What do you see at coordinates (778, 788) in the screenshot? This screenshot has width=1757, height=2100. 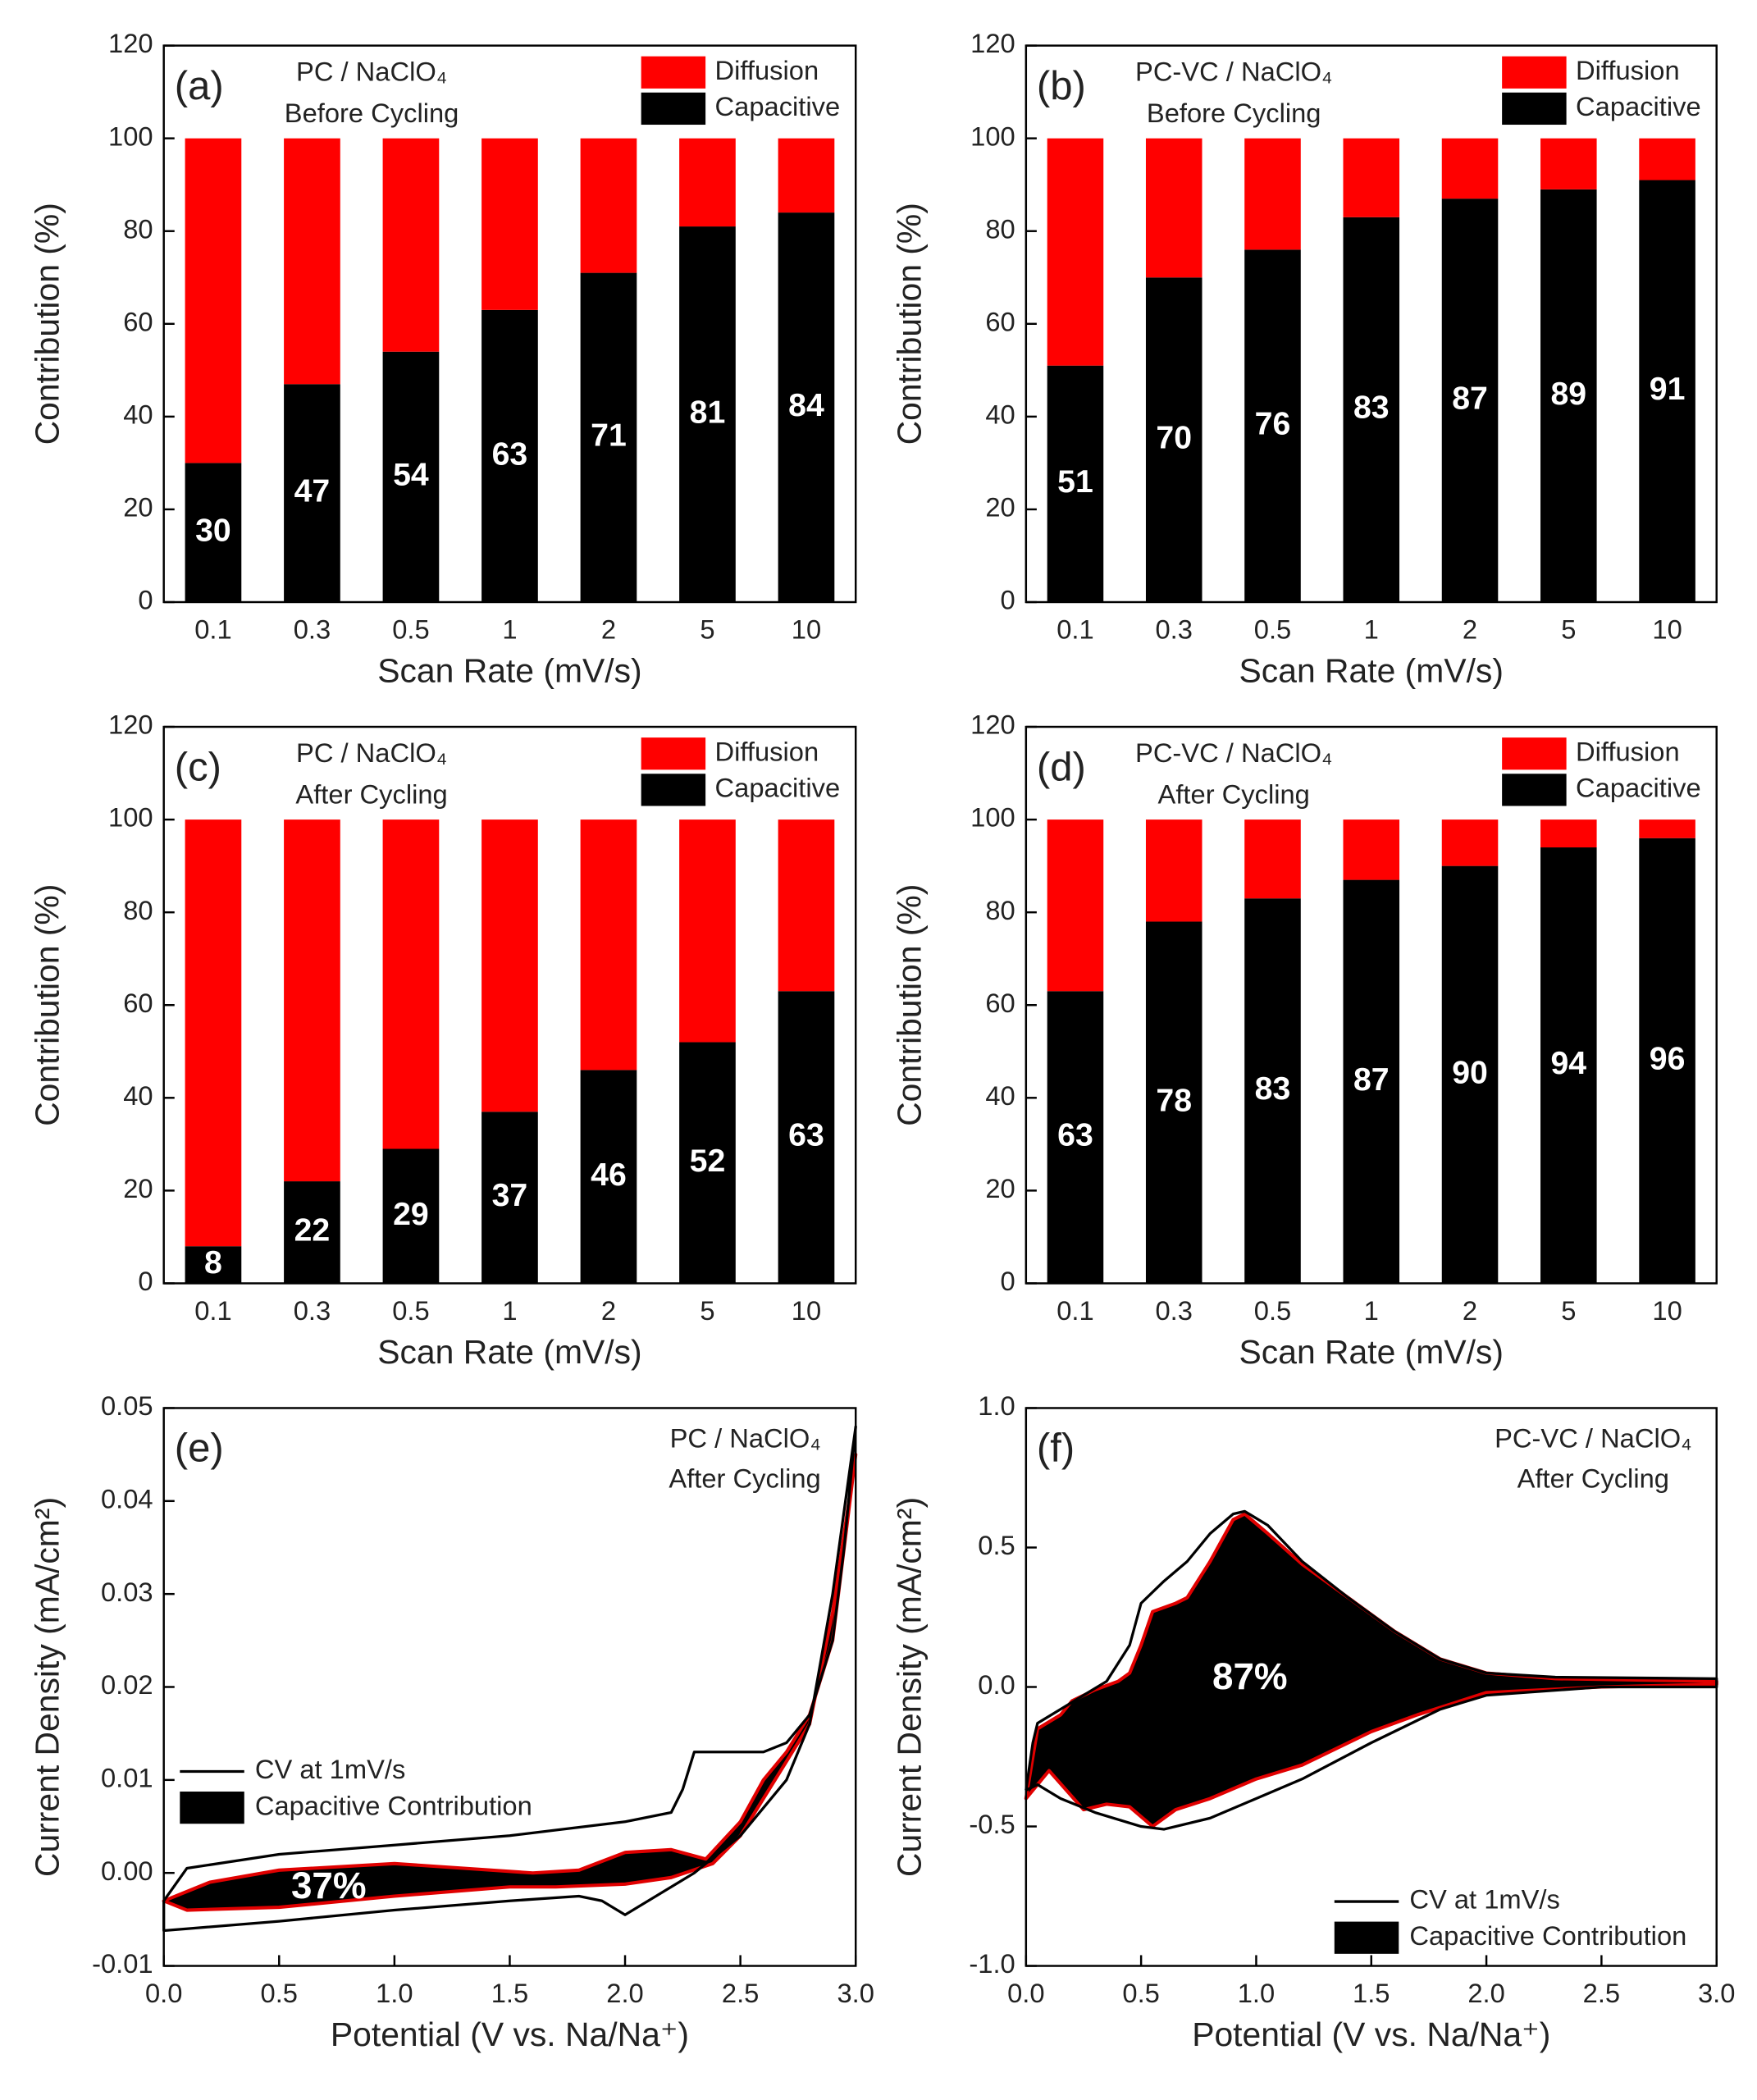 I see `legend-label: Capacitive` at bounding box center [778, 788].